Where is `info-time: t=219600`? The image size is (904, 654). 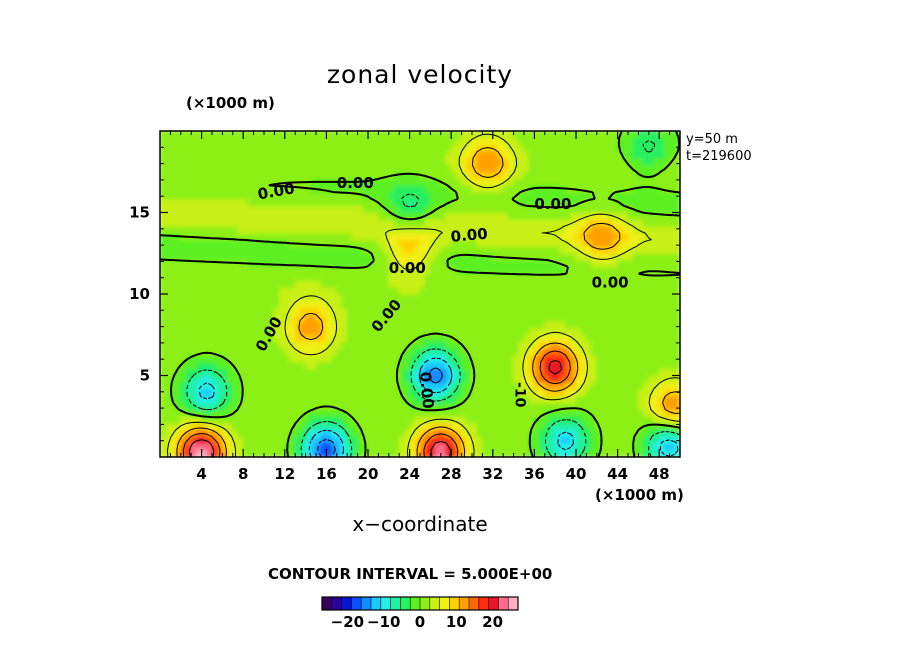
info-time: t=219600 is located at coordinates (719, 156).